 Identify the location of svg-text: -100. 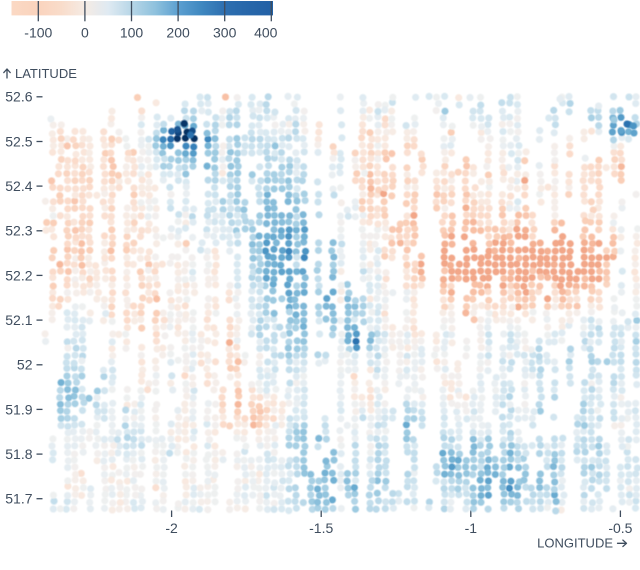
(38, 32).